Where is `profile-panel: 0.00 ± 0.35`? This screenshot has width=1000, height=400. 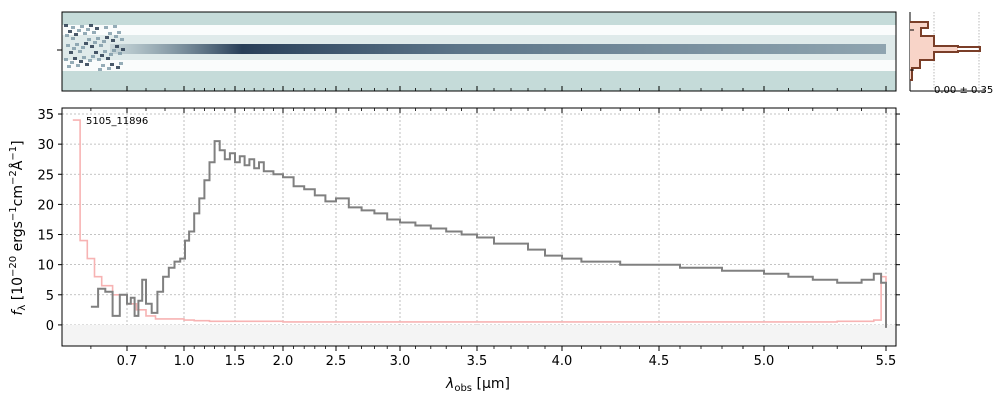 profile-panel: 0.00 ± 0.35 is located at coordinates (951, 54).